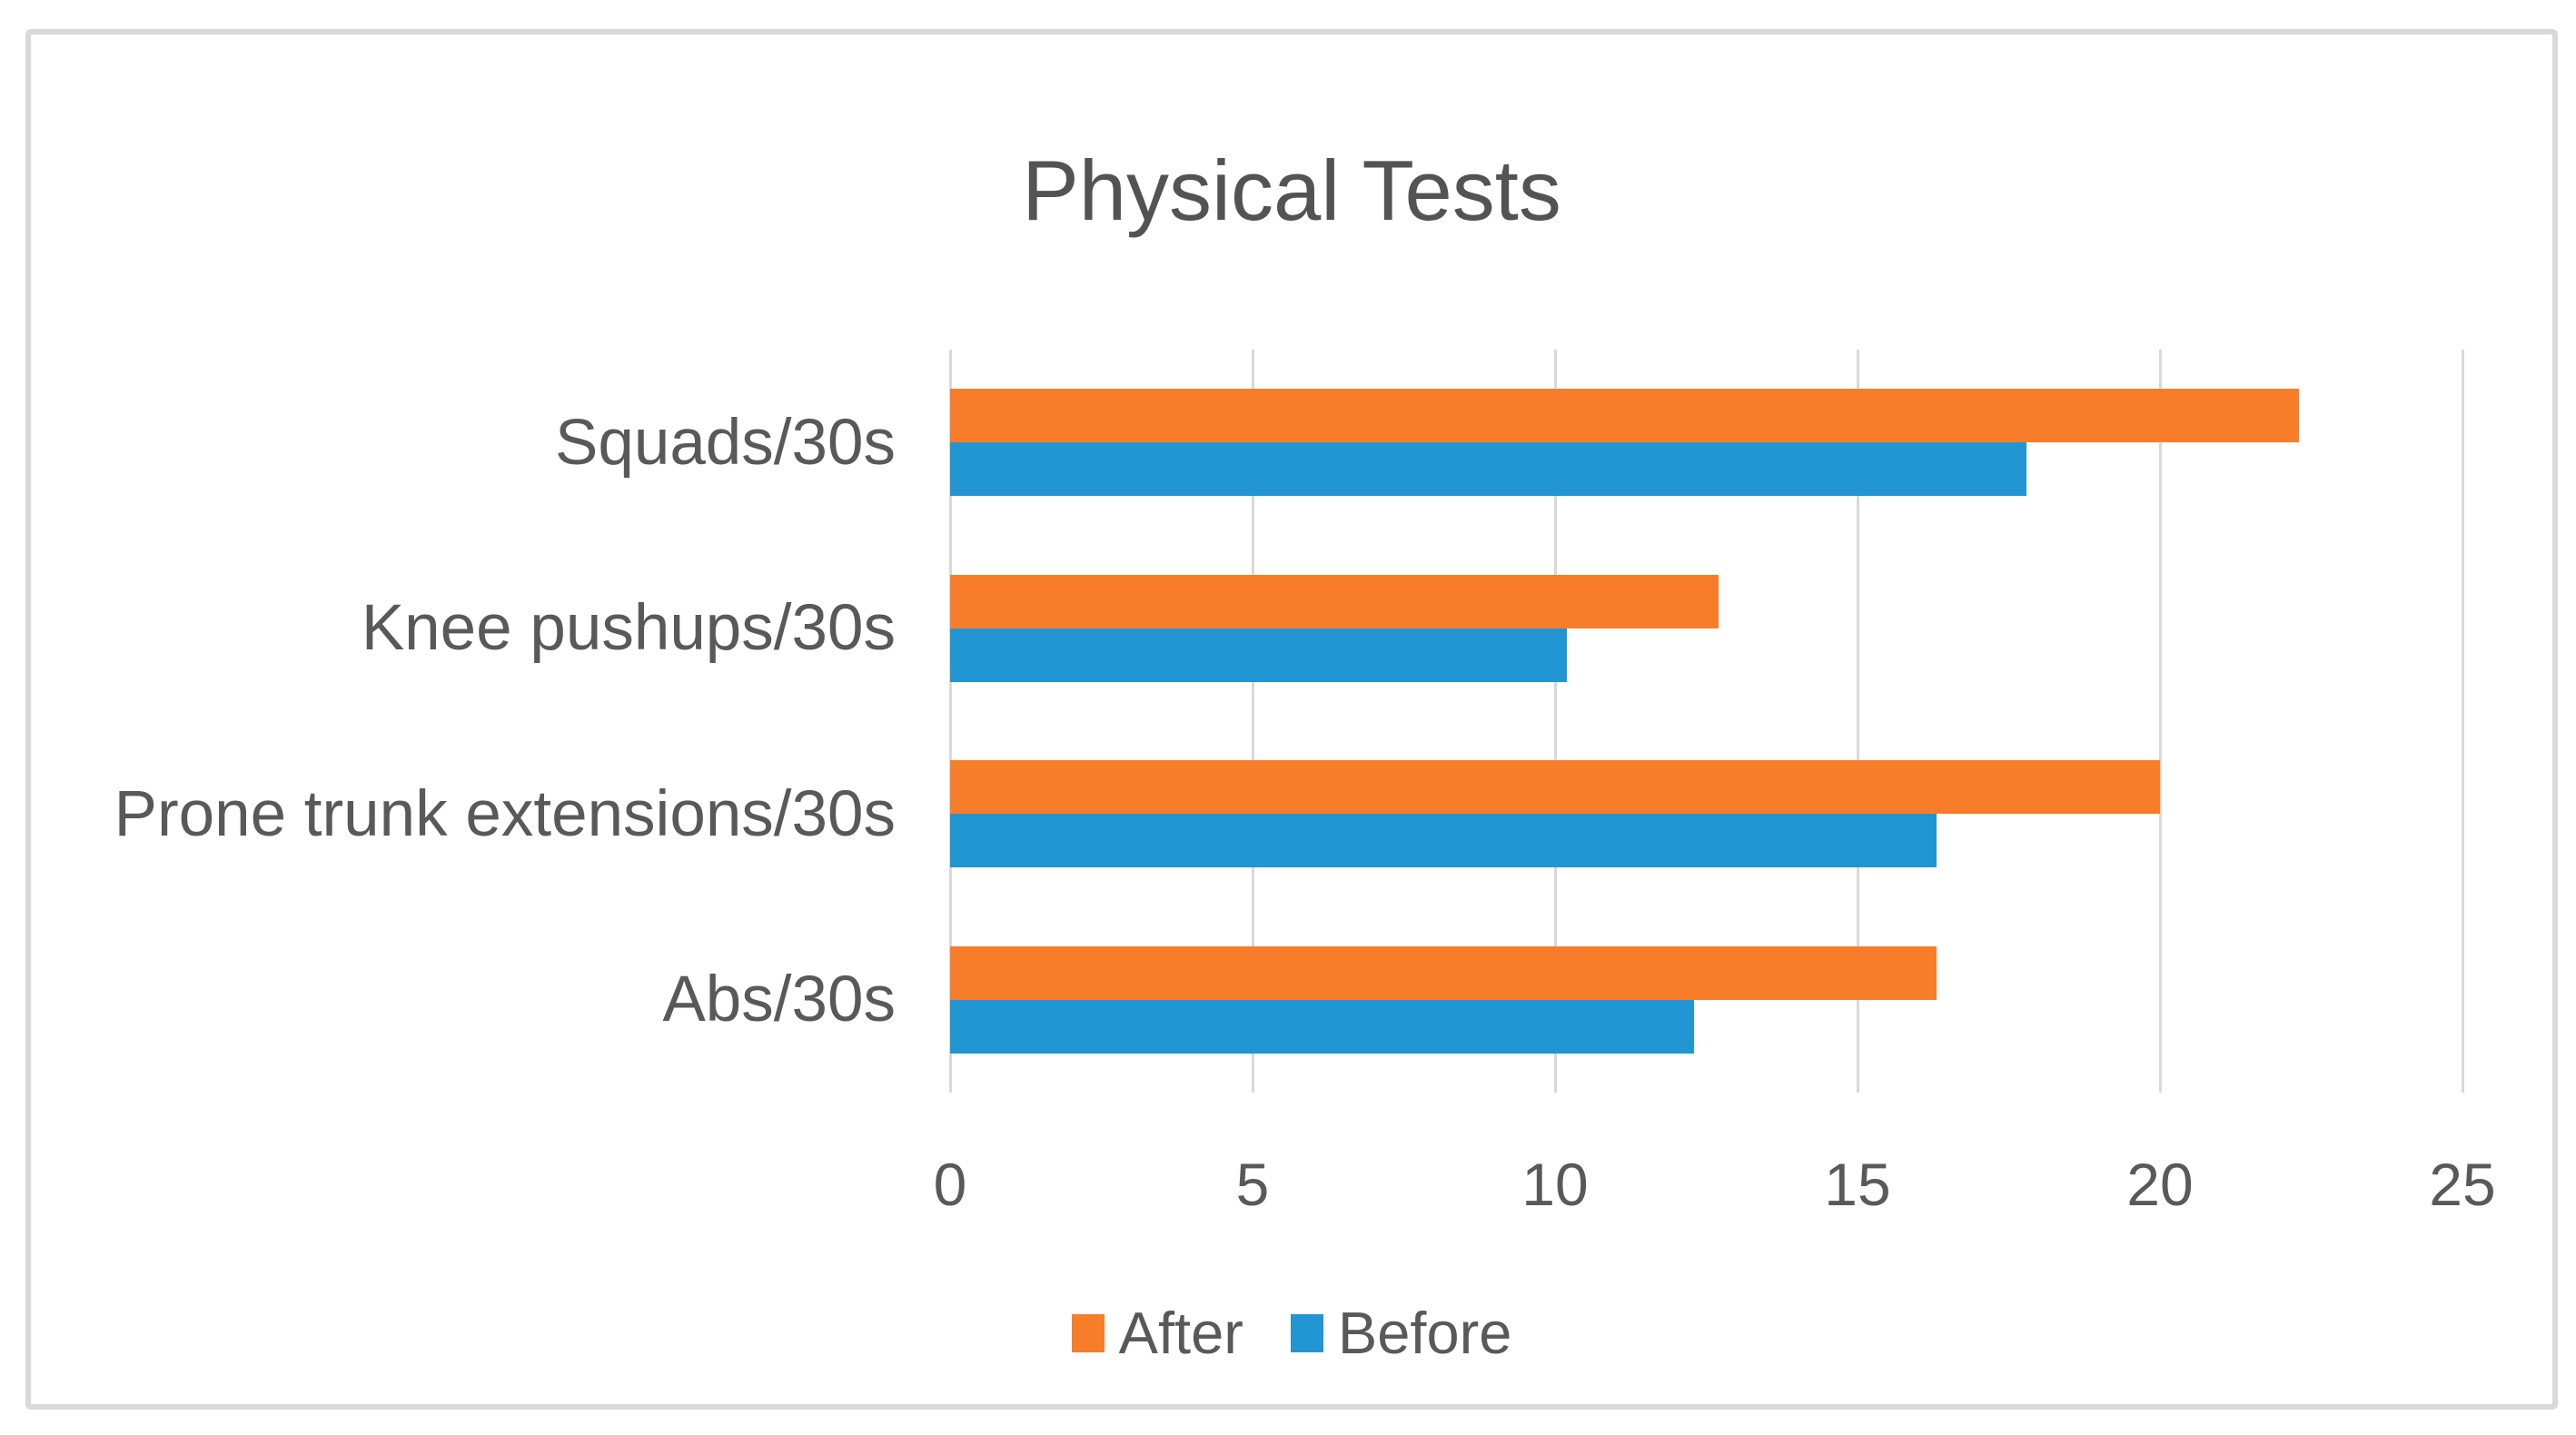  I want to click on legend-swatch-before, so click(1306, 1332).